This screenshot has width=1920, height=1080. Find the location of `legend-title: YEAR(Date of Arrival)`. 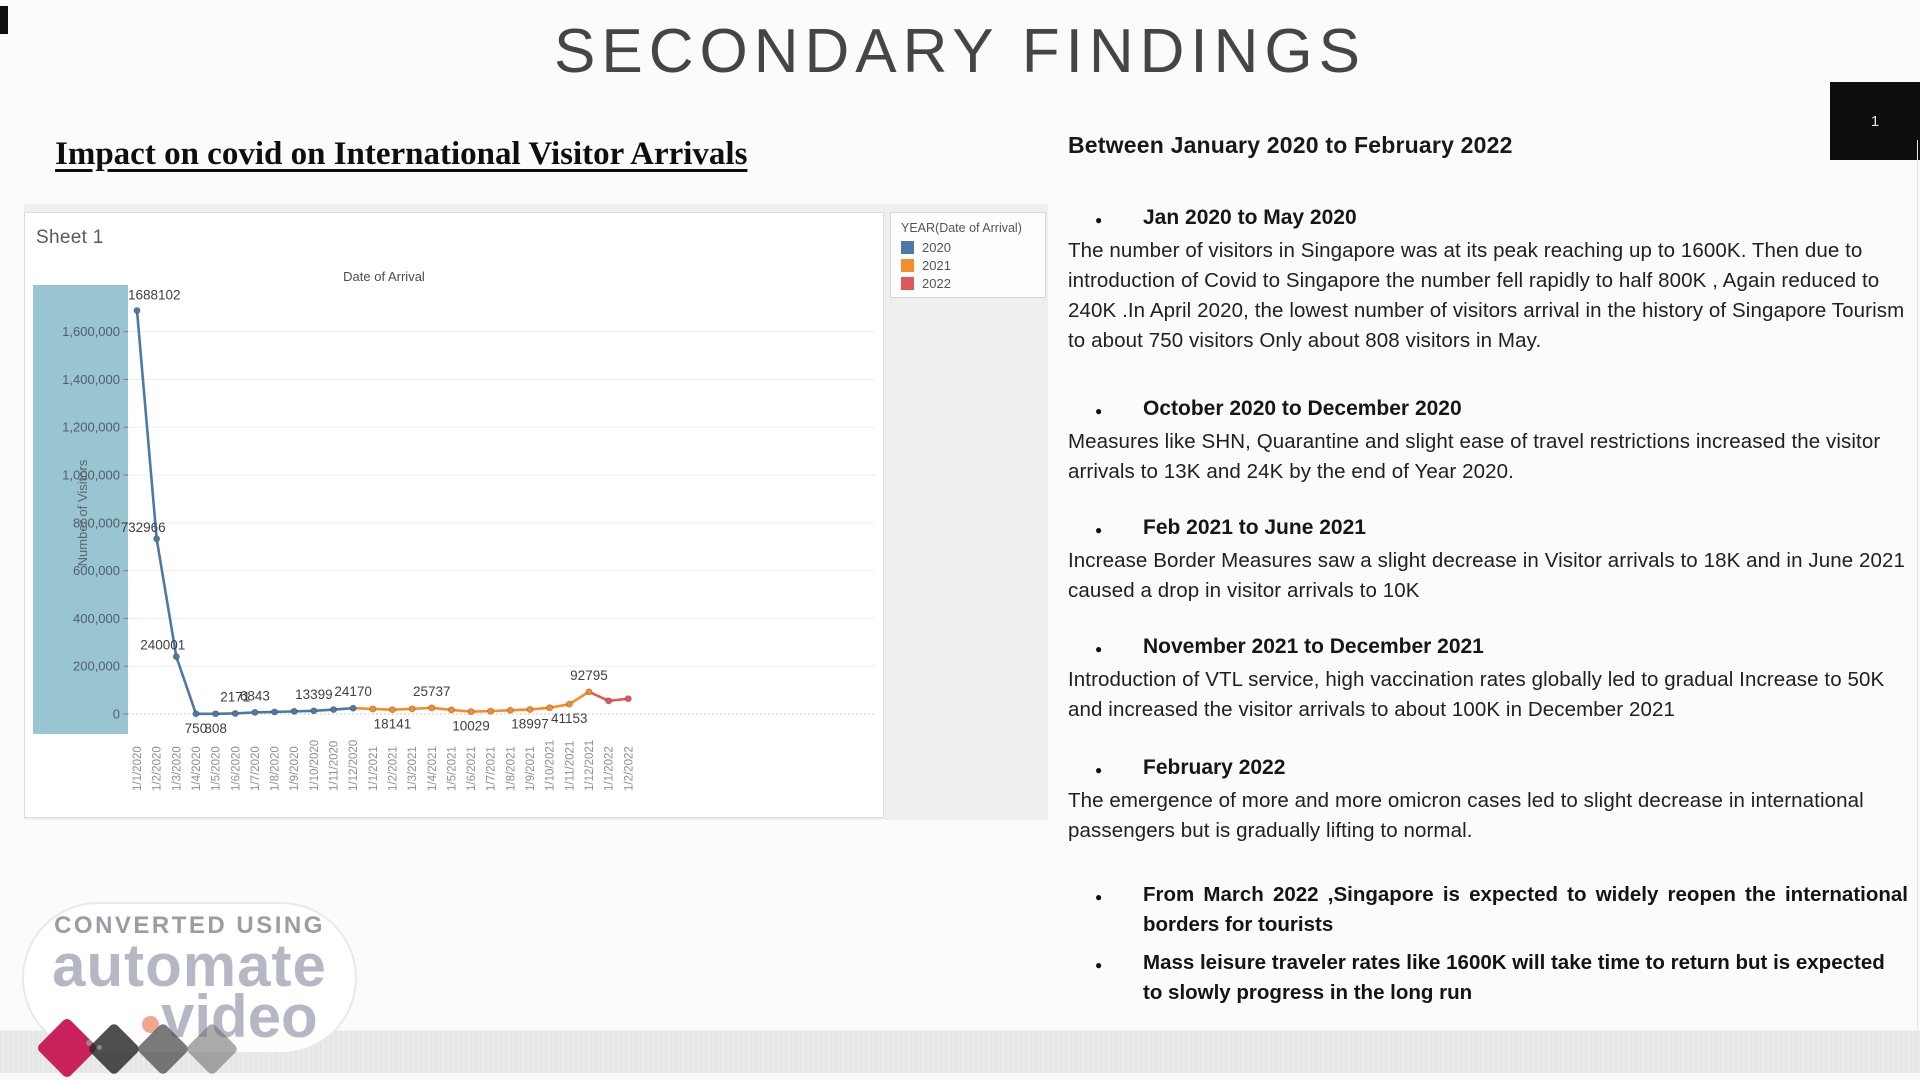

legend-title: YEAR(Date of Arrival) is located at coordinates (961, 228).